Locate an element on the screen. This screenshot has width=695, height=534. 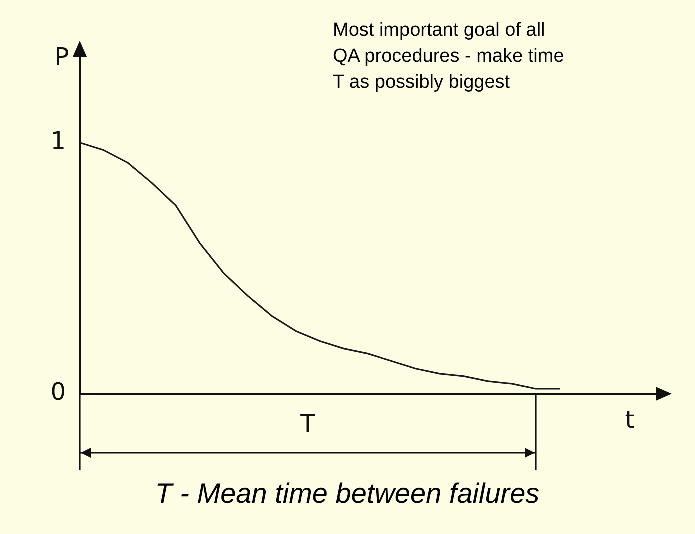
text: T - Mean time between failures is located at coordinates (347, 494).